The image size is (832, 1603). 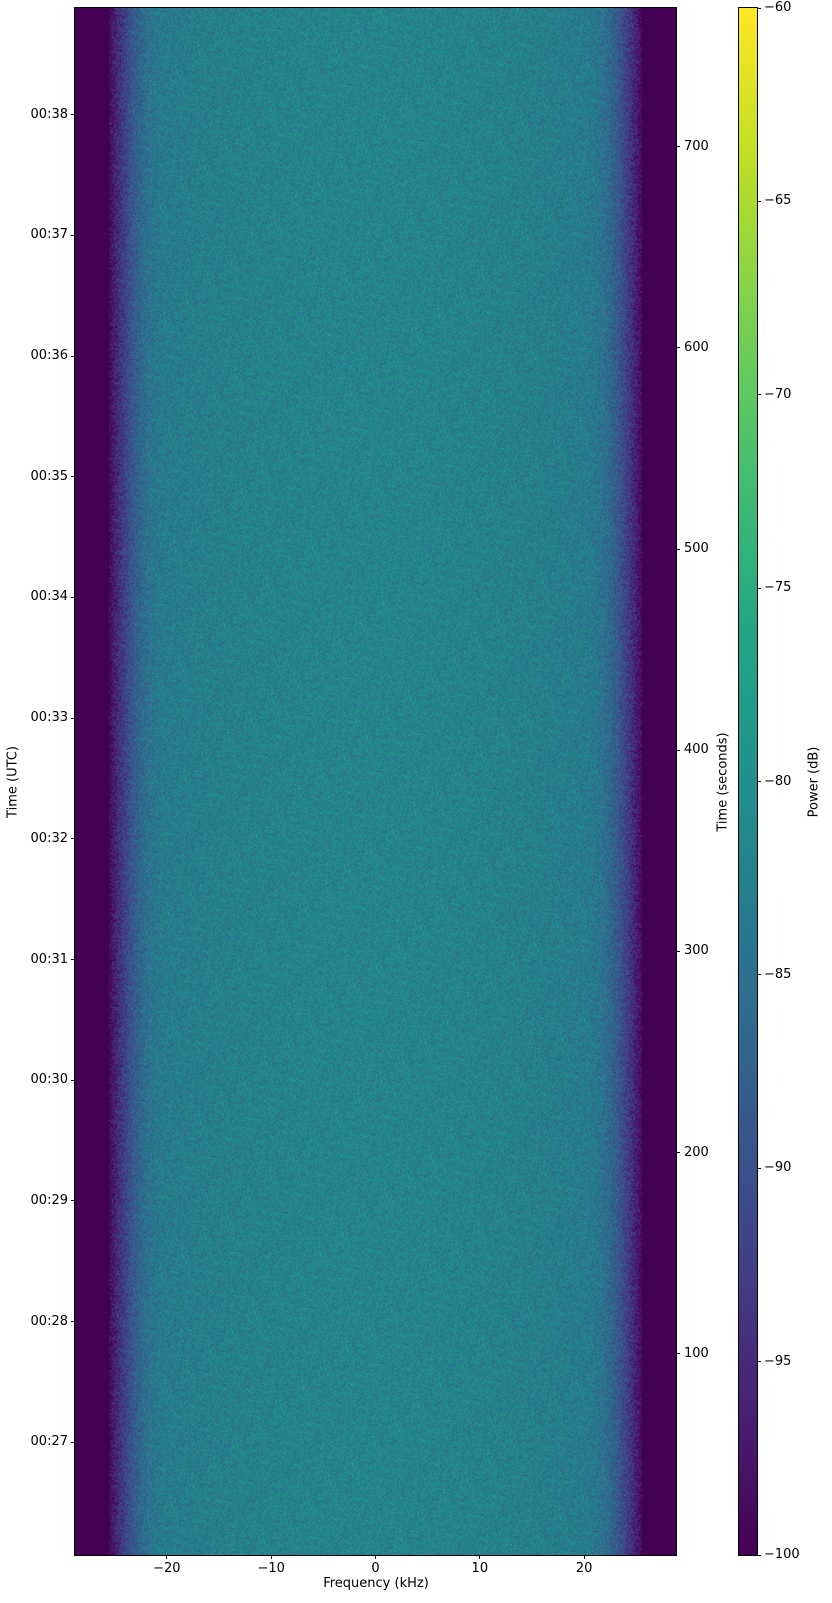 I want to click on colorbar-tick-label: −60, so click(x=778, y=7).